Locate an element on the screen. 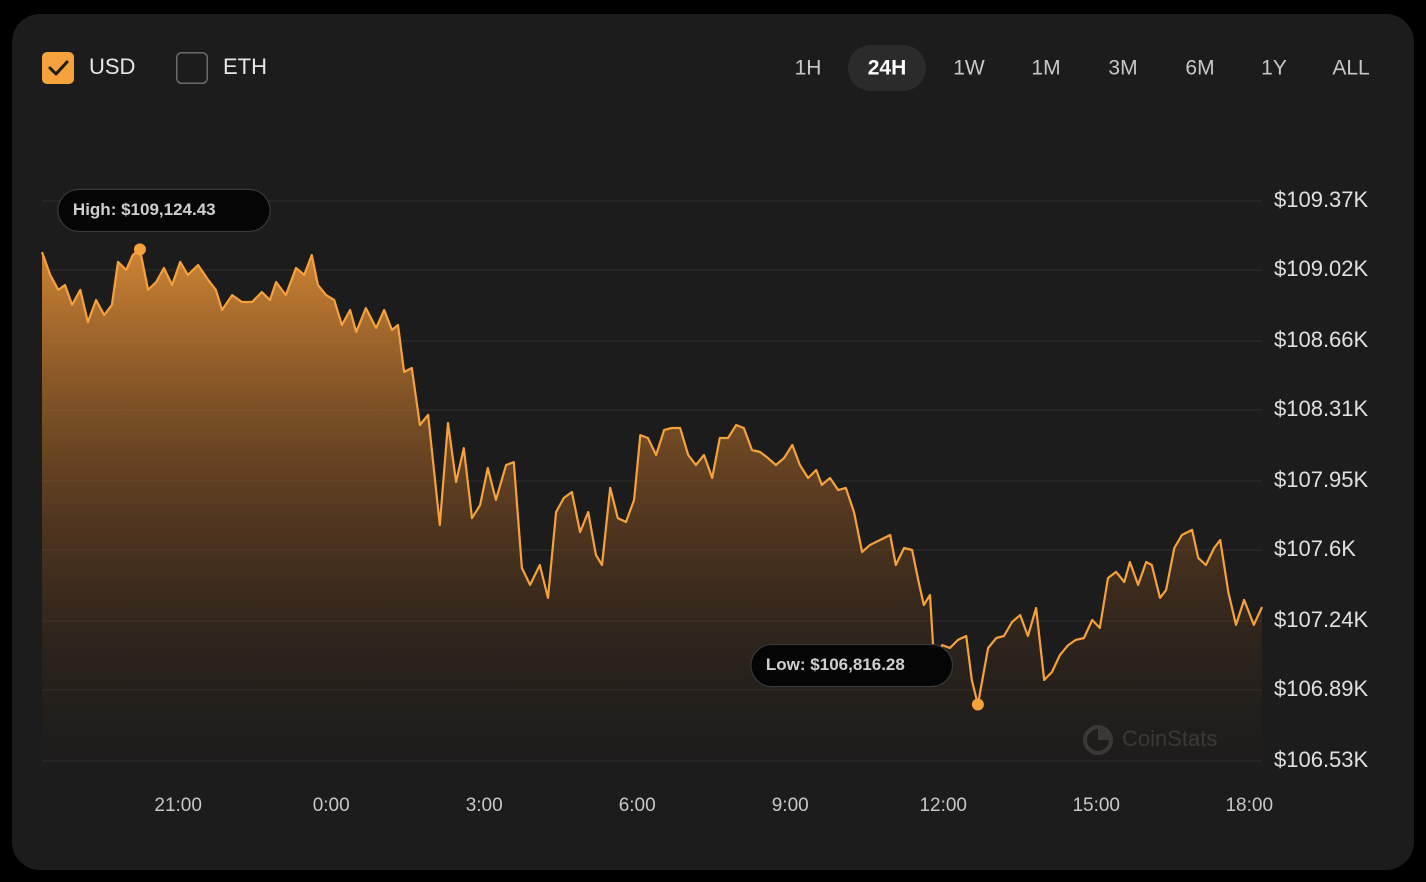 The height and width of the screenshot is (882, 1426). range-button: 1W is located at coordinates (969, 68).